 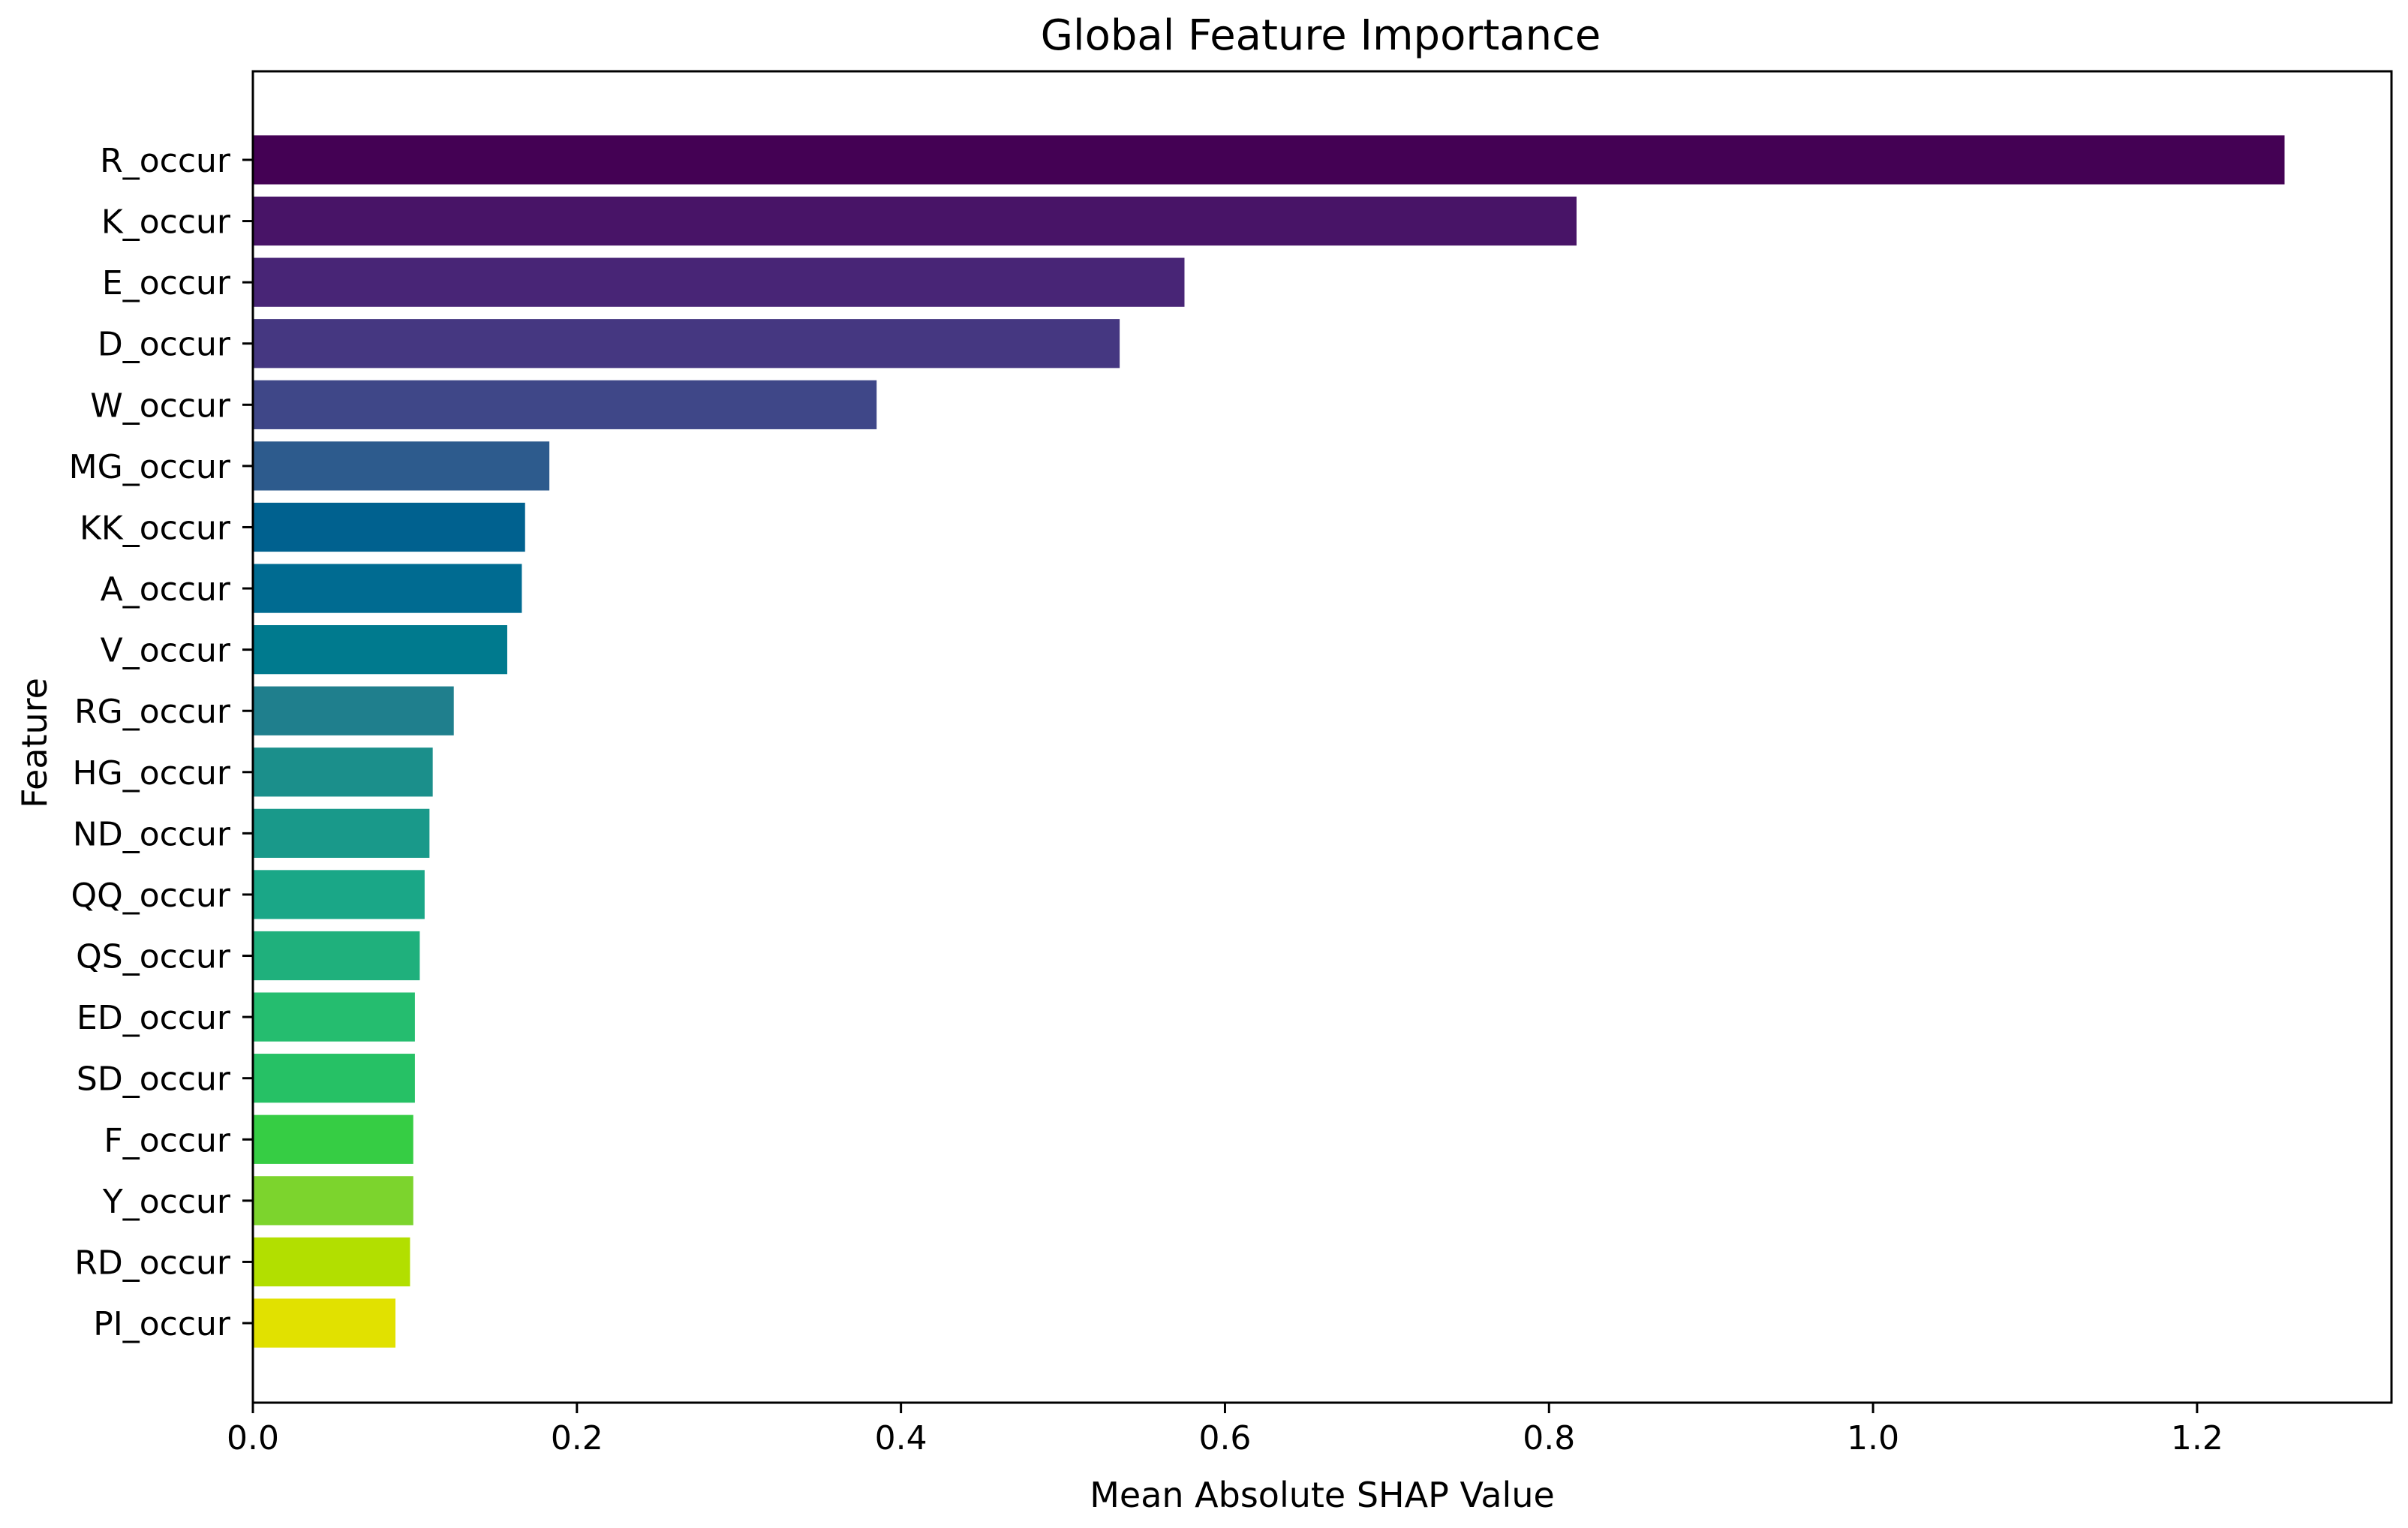 I want to click on bar-k-occur, so click(x=916, y=221).